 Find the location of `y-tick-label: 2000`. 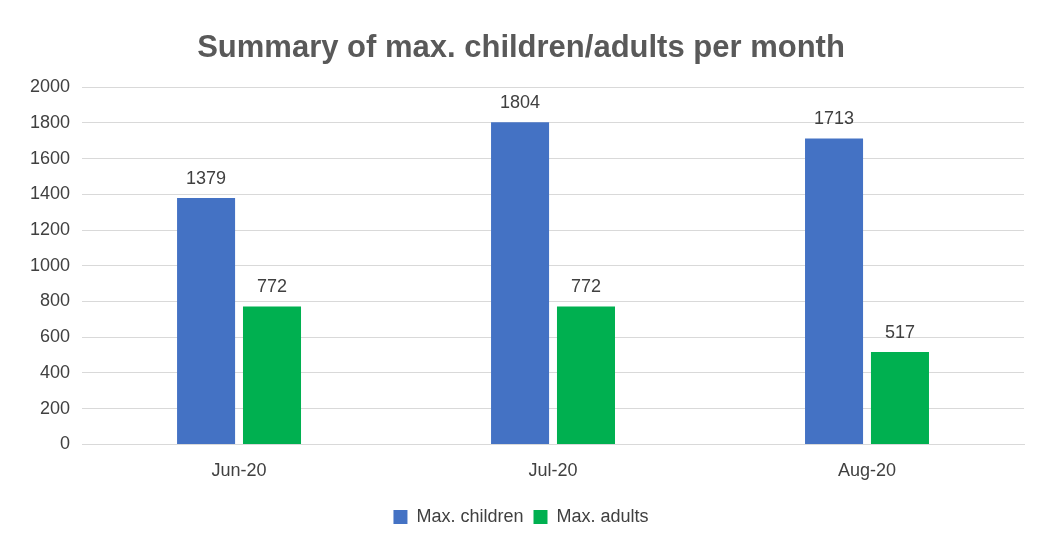

y-tick-label: 2000 is located at coordinates (50, 86).